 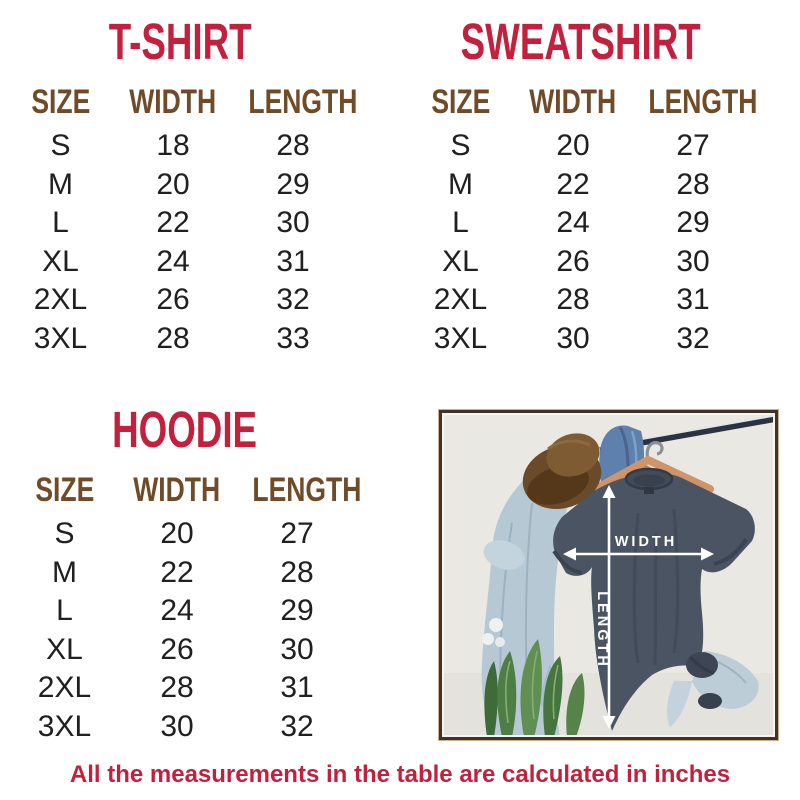 What do you see at coordinates (562, 471) in the screenshot?
I see `hat-icon` at bounding box center [562, 471].